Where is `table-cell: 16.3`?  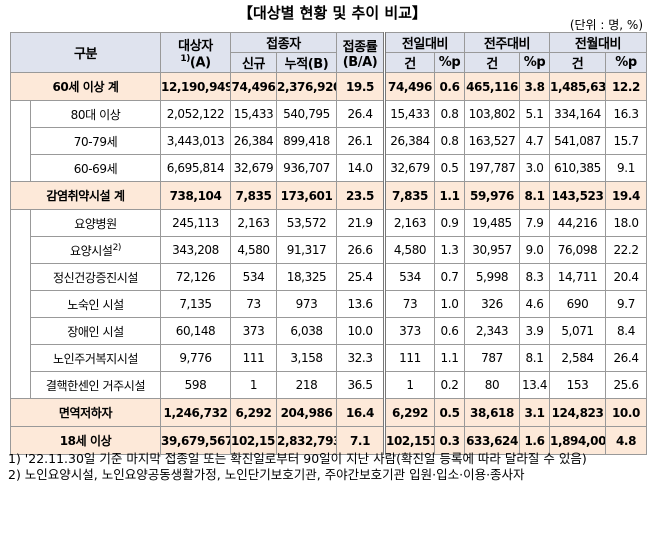
table-cell: 16.3 is located at coordinates (626, 114).